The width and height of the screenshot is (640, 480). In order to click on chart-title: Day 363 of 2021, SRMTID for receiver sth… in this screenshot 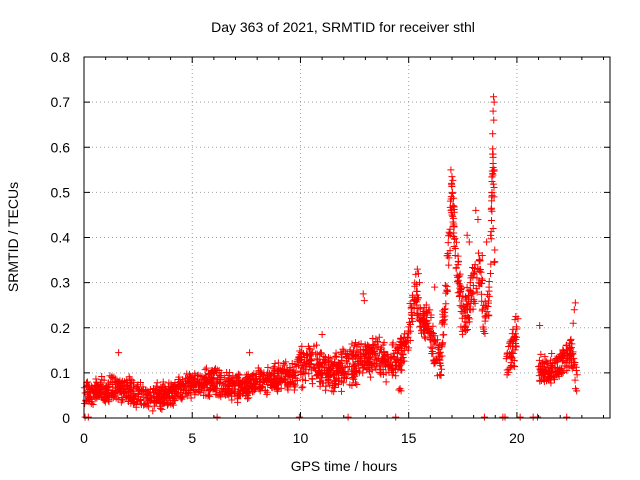, I will do `click(343, 27)`.